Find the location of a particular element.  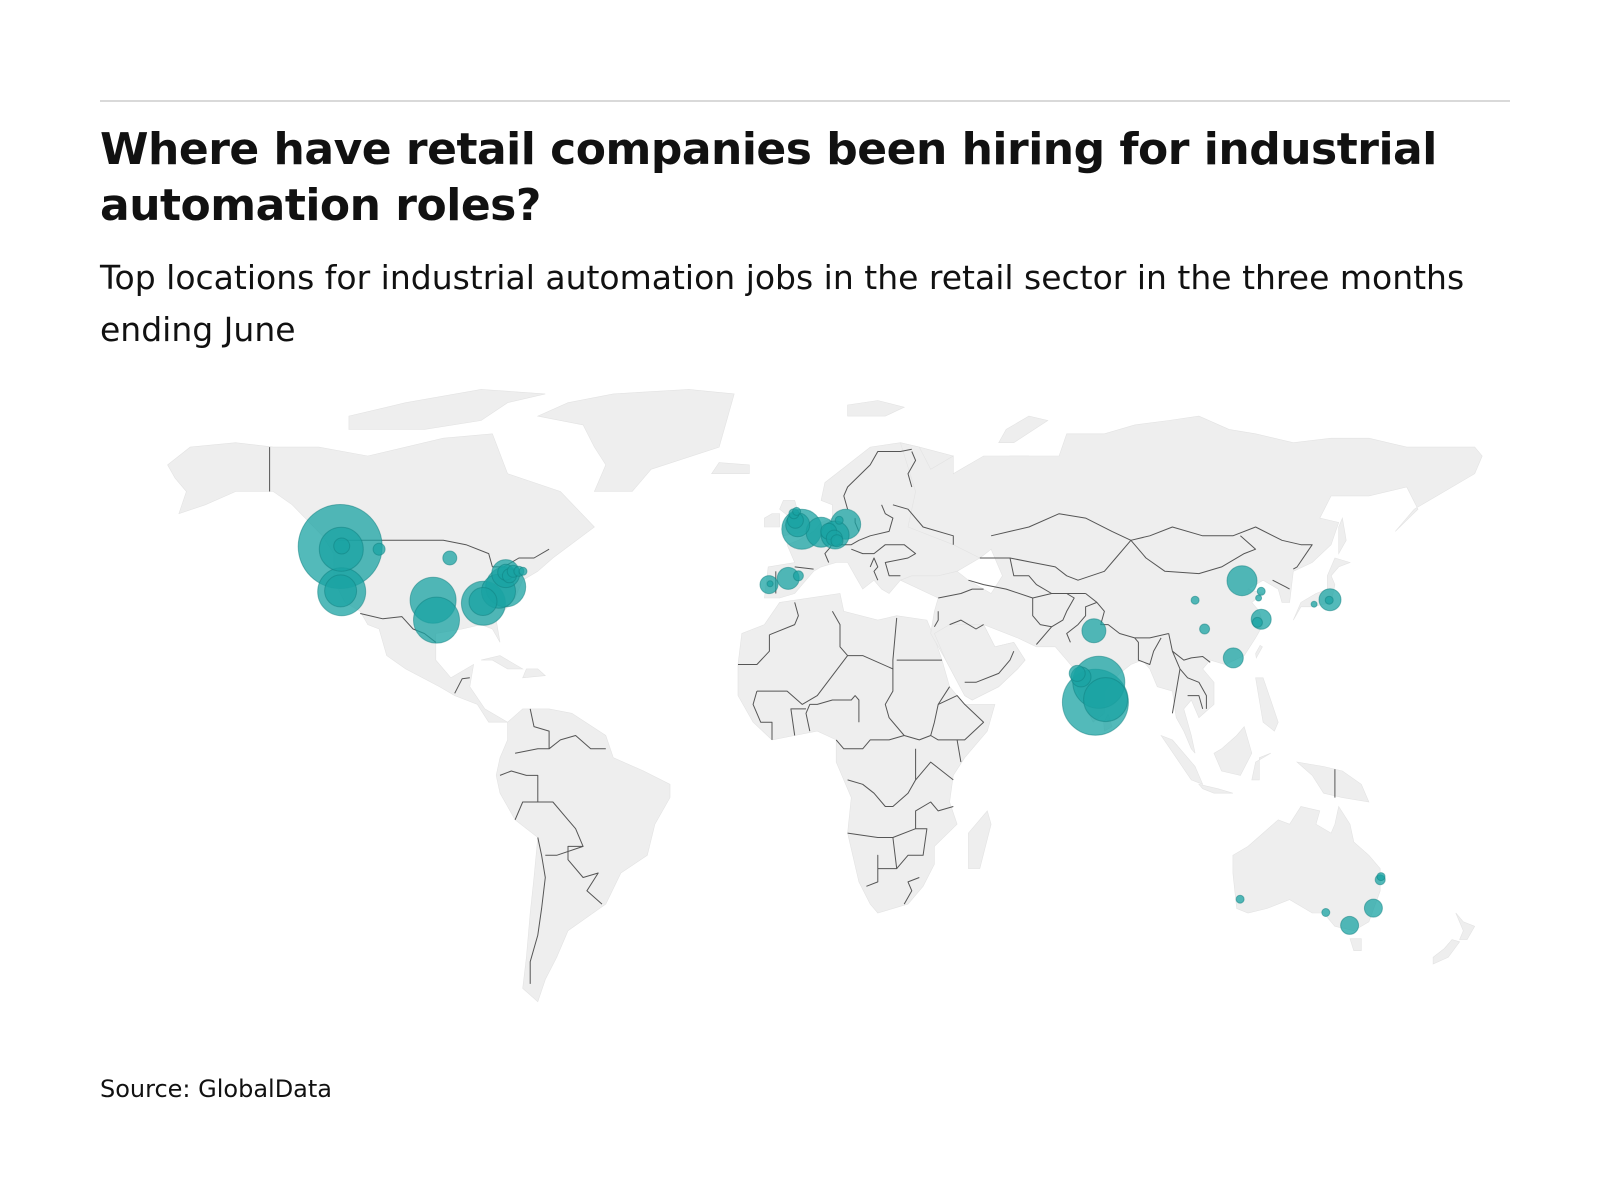

land-new-guinea is located at coordinates (1333, 782).